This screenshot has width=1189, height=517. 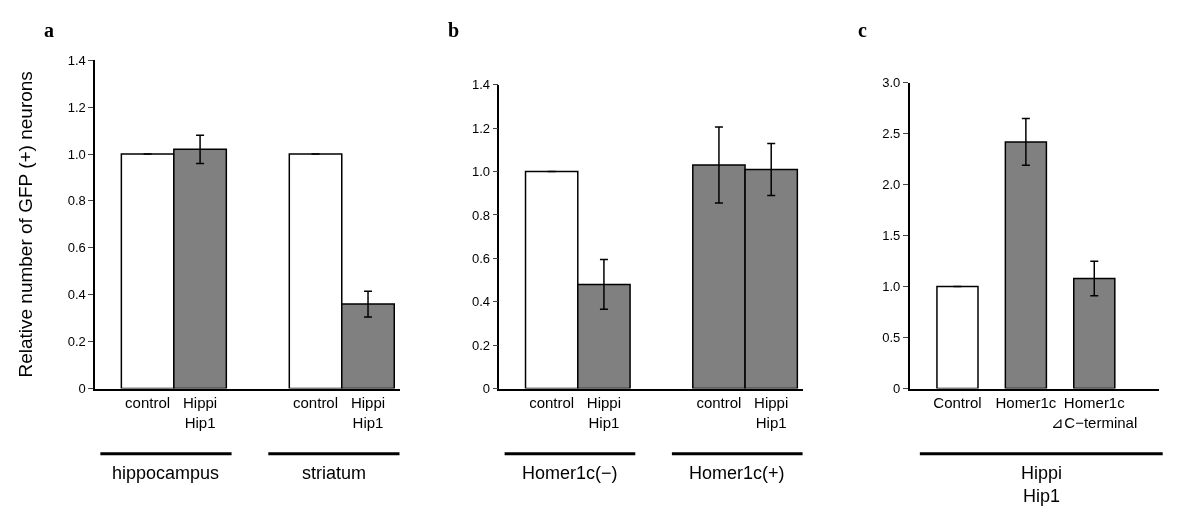 I want to click on x-tick-label: Homer1c, so click(x=1026, y=403).